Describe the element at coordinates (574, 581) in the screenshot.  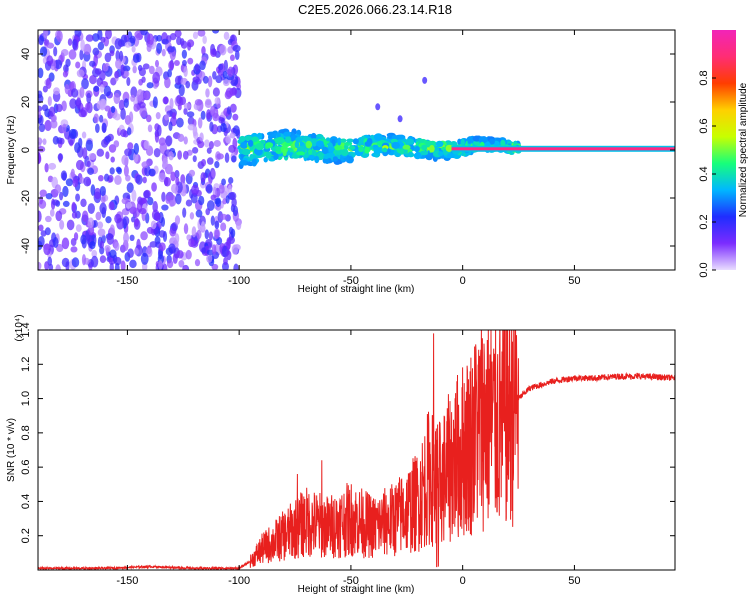
I see `snr-xtick-label: 50` at that location.